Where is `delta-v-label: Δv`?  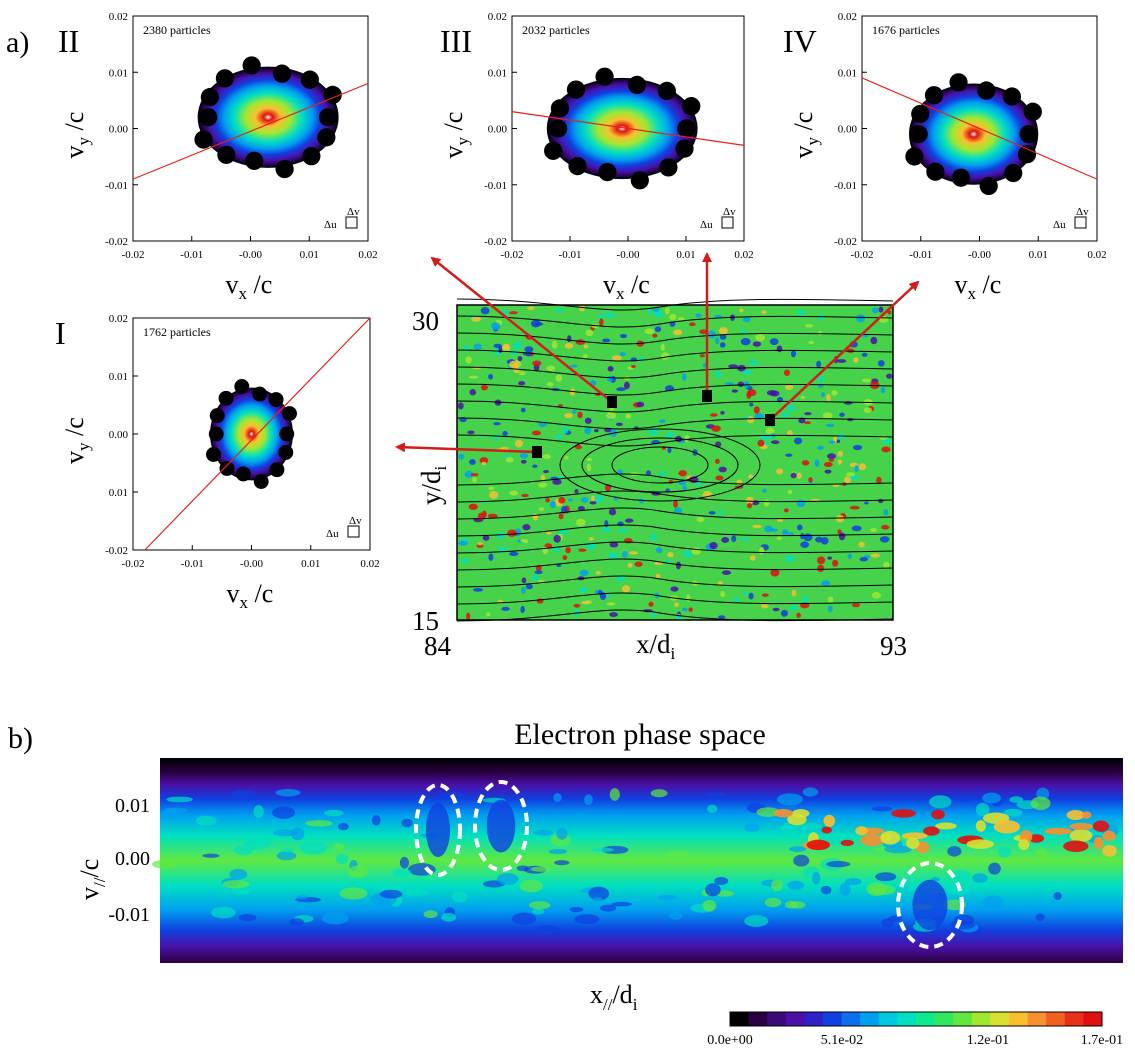
delta-v-label: Δv is located at coordinates (353, 212).